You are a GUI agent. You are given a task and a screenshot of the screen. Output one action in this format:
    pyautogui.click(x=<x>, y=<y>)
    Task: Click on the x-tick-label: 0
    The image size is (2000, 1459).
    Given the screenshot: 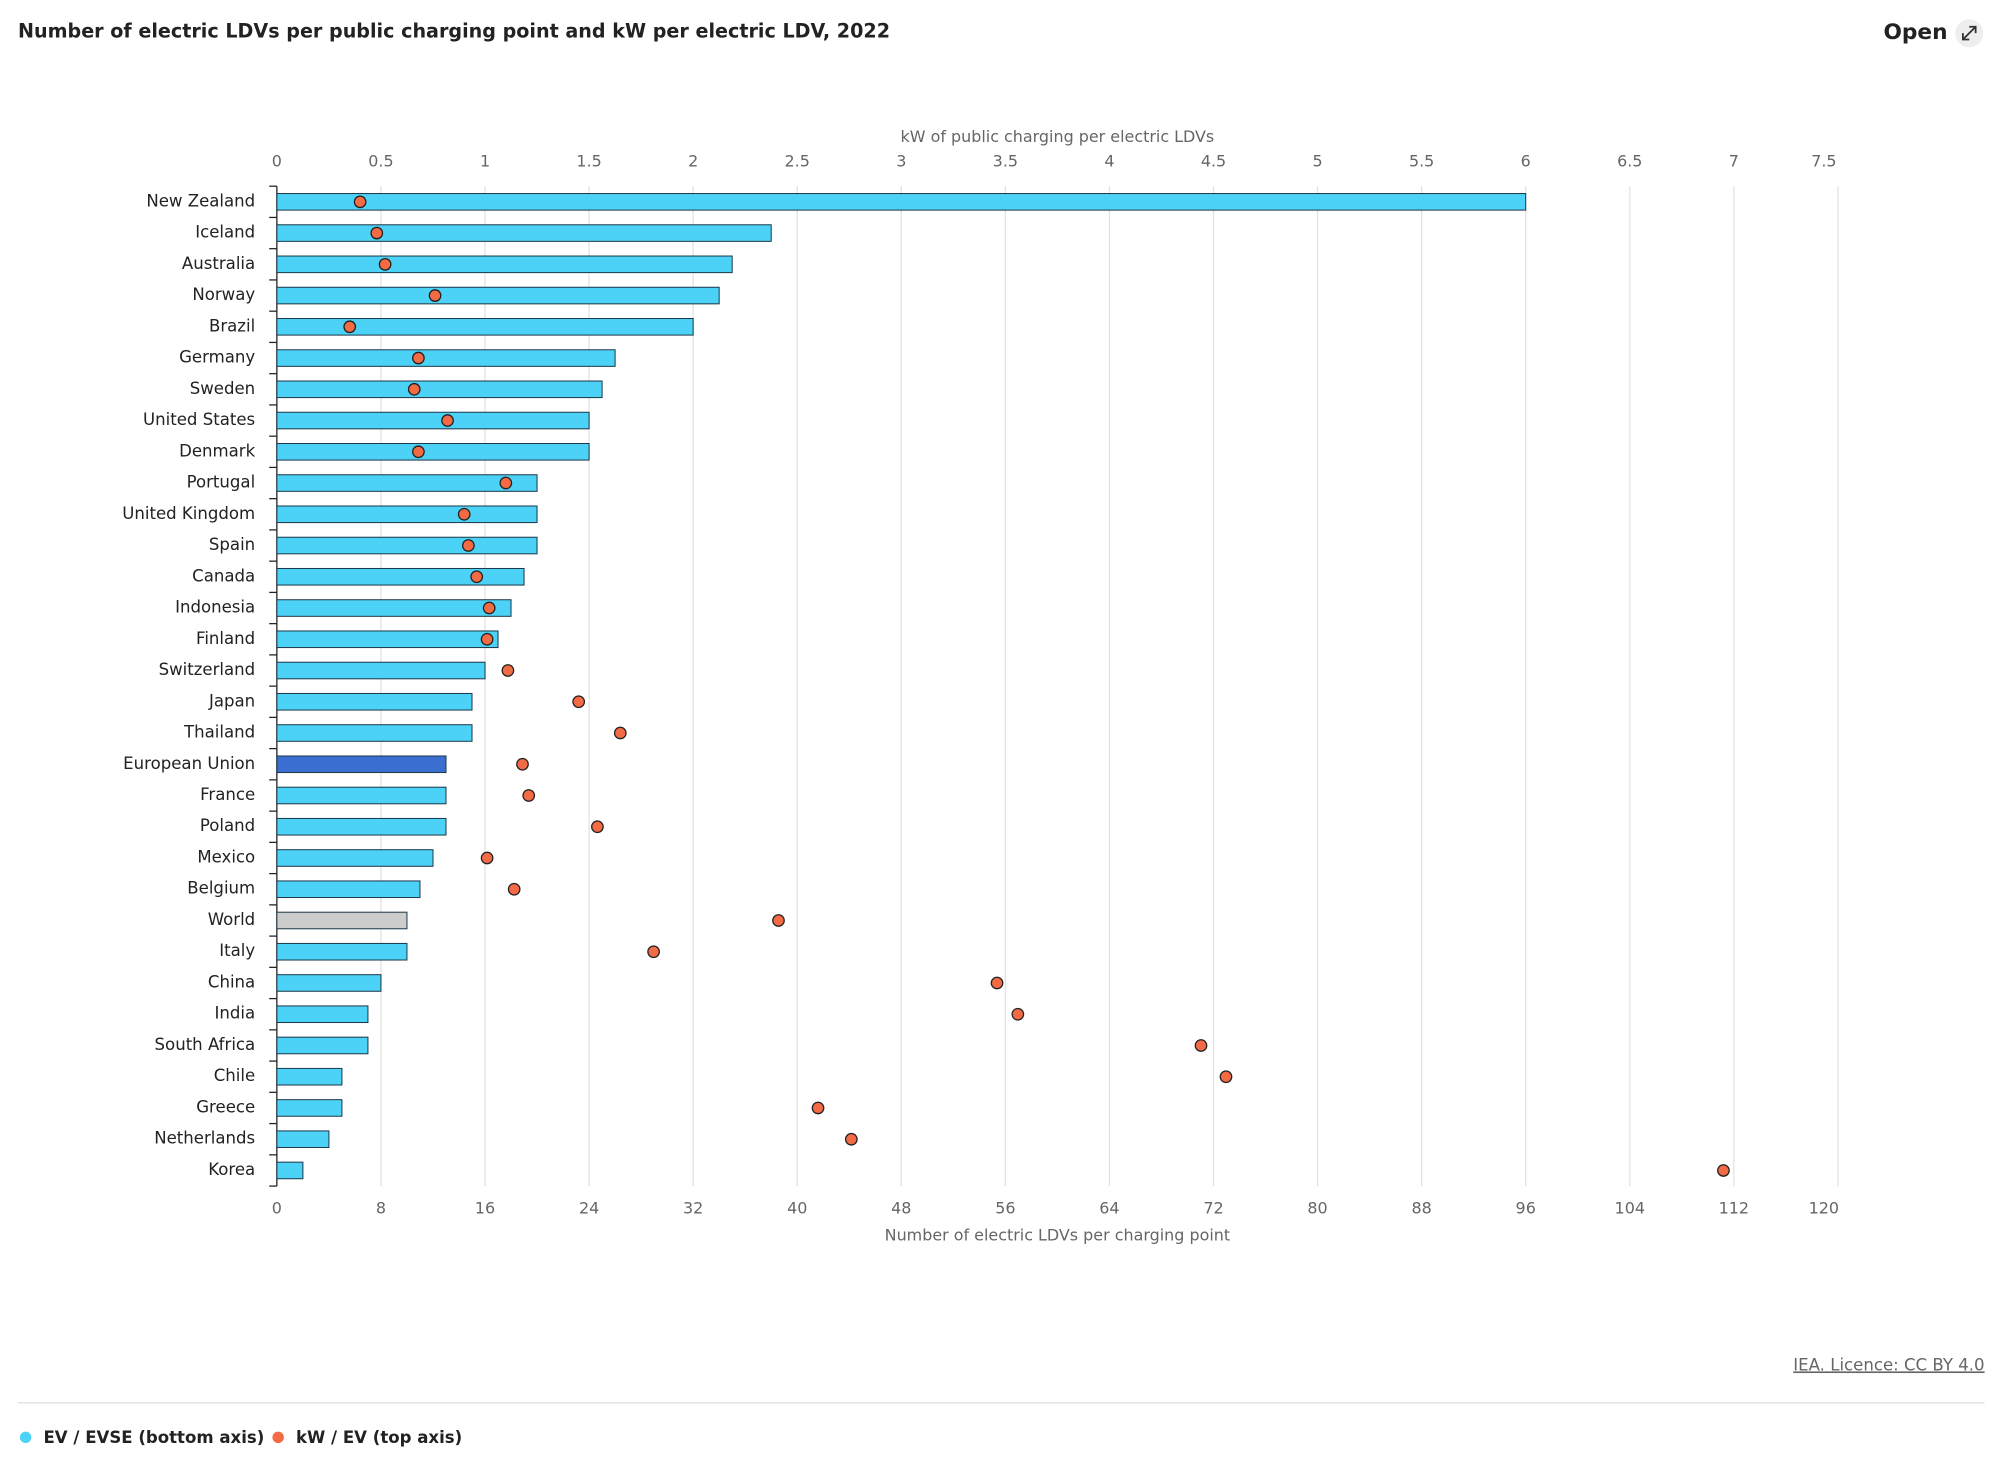 What is the action you would take?
    pyautogui.click(x=277, y=1208)
    